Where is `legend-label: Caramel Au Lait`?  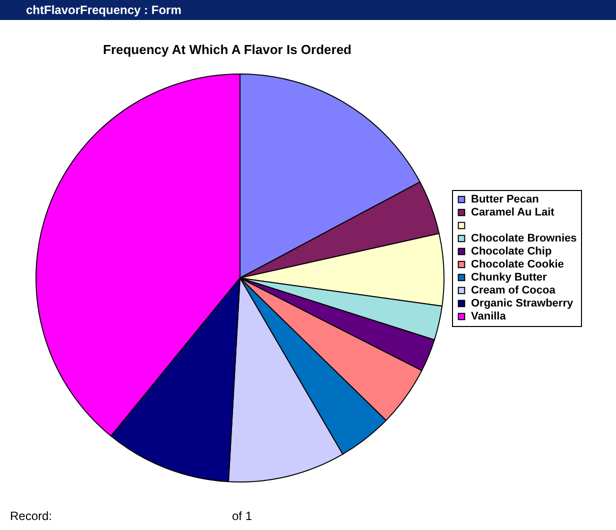
legend-label: Caramel Au Lait is located at coordinates (513, 212).